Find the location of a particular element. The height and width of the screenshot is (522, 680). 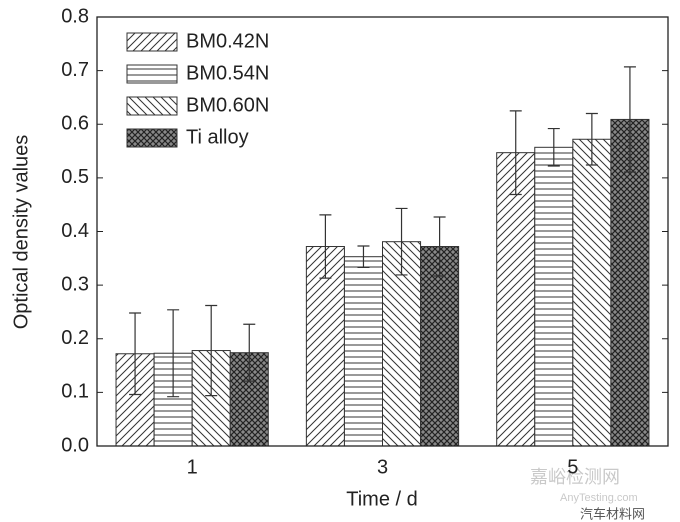

y-tick-label: 0.3 is located at coordinates (75, 284).